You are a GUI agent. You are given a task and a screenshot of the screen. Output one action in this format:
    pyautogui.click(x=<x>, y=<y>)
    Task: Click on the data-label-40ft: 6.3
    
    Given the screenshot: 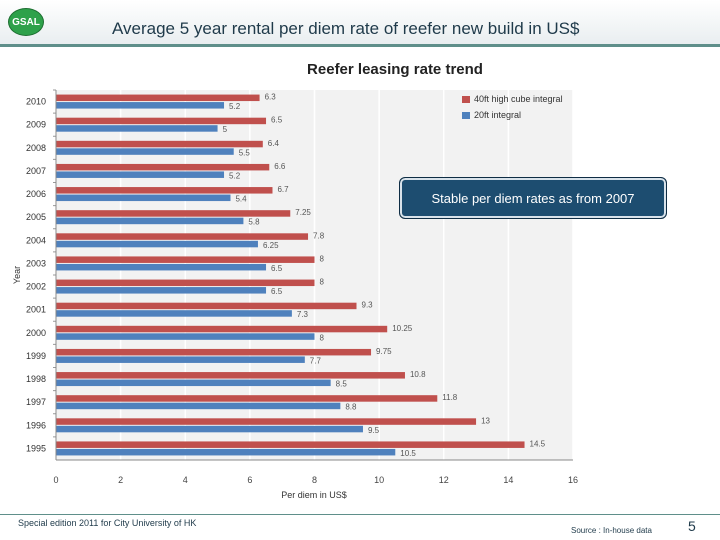 What is the action you would take?
    pyautogui.click(x=271, y=97)
    